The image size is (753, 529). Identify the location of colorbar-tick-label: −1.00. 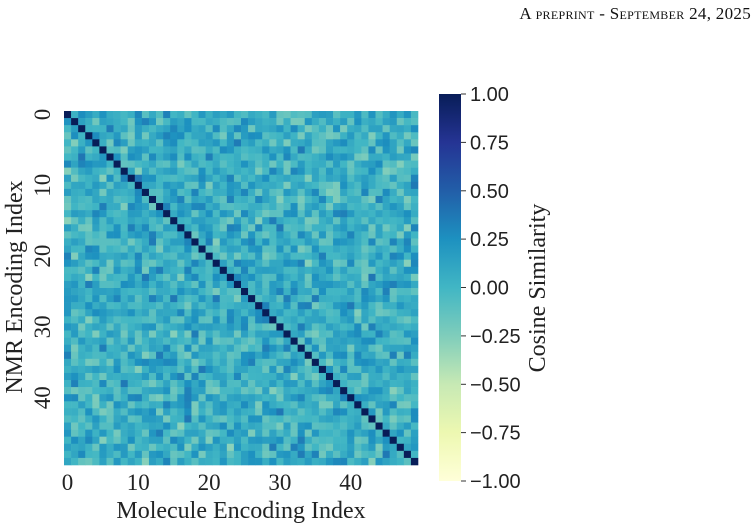
(495, 482).